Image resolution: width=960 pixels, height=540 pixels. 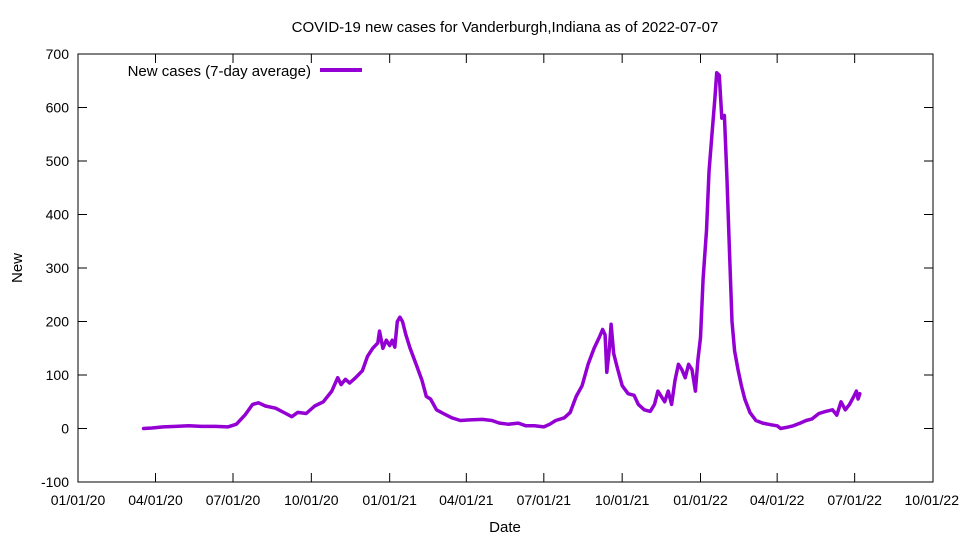 I want to click on x-axis-title: Date, so click(x=505, y=527).